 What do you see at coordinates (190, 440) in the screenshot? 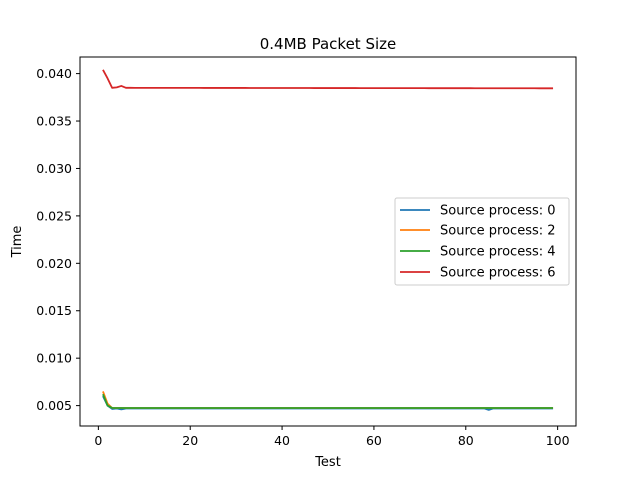
I see `x-tick-label: 20` at bounding box center [190, 440].